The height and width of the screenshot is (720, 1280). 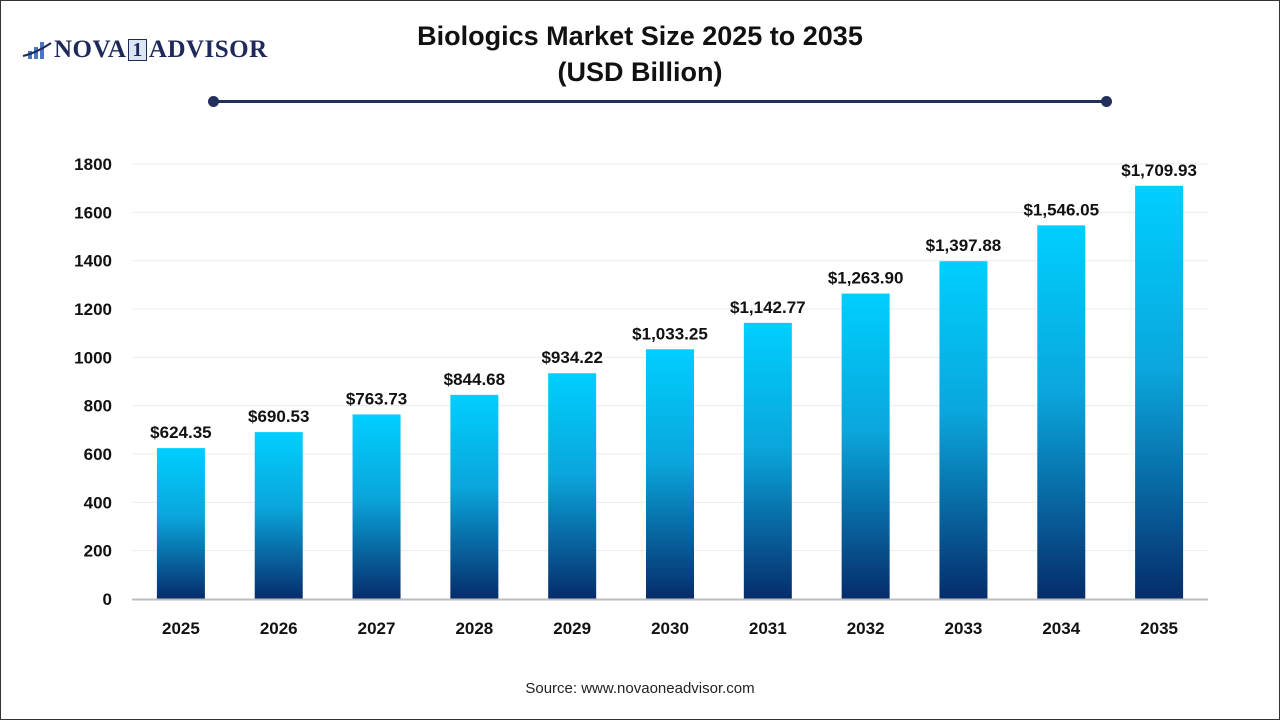 What do you see at coordinates (90, 49) in the screenshot?
I see `logo-text-nova: NOVA` at bounding box center [90, 49].